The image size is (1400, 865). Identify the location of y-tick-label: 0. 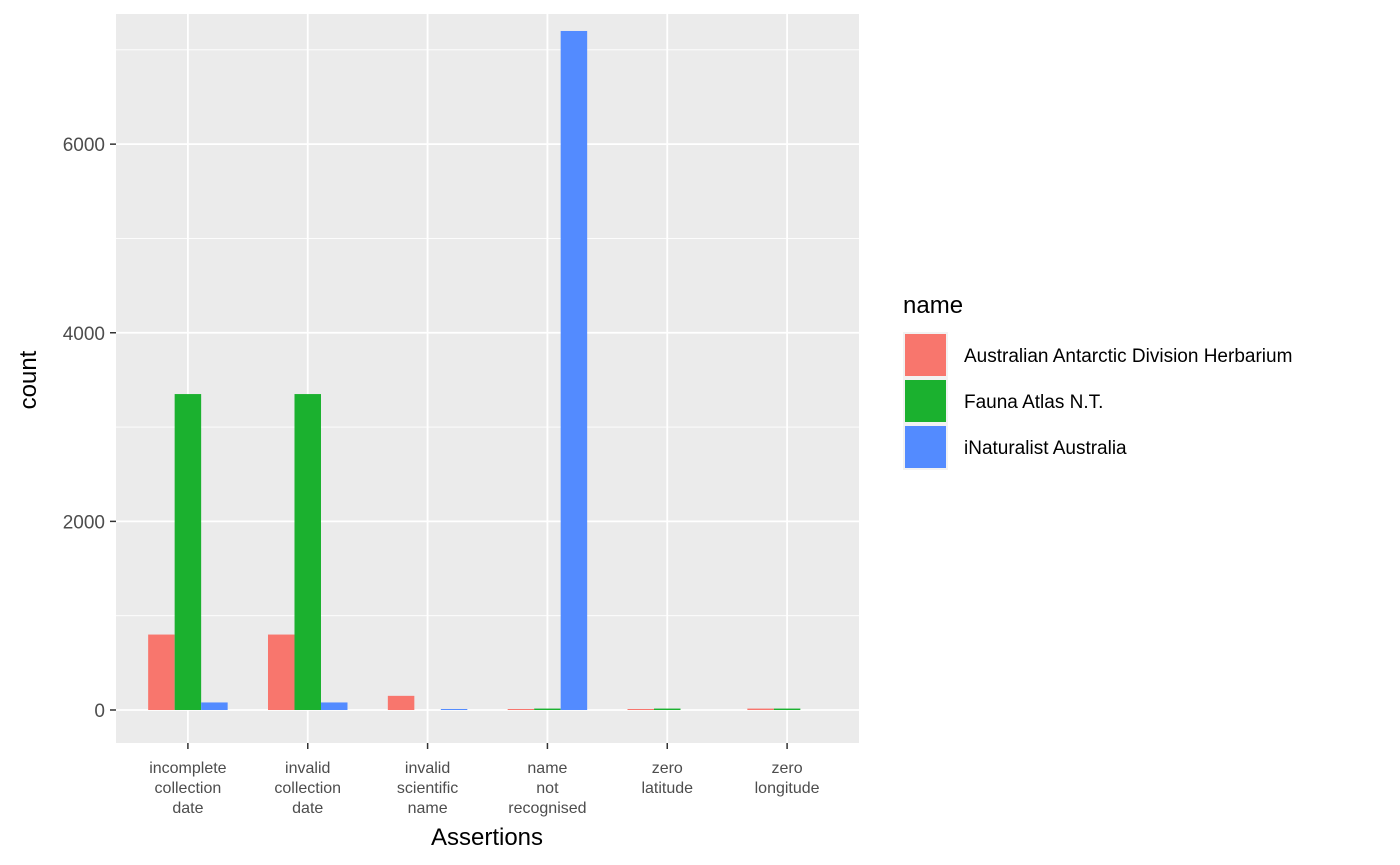
(99, 711).